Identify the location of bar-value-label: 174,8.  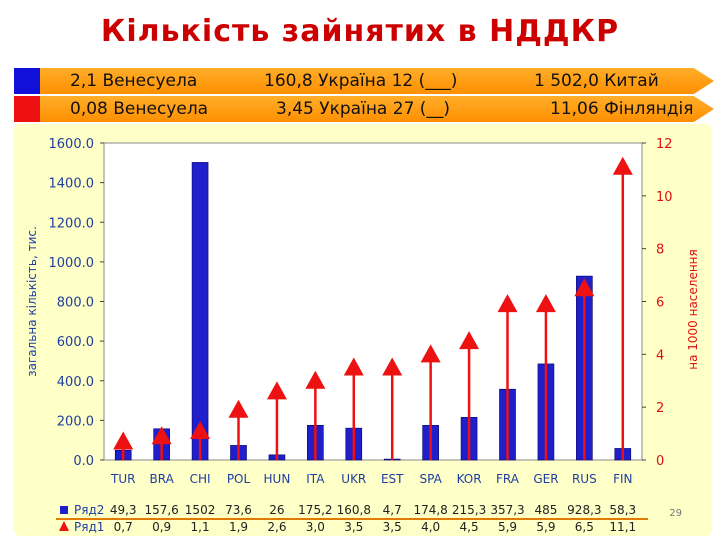
(430, 510).